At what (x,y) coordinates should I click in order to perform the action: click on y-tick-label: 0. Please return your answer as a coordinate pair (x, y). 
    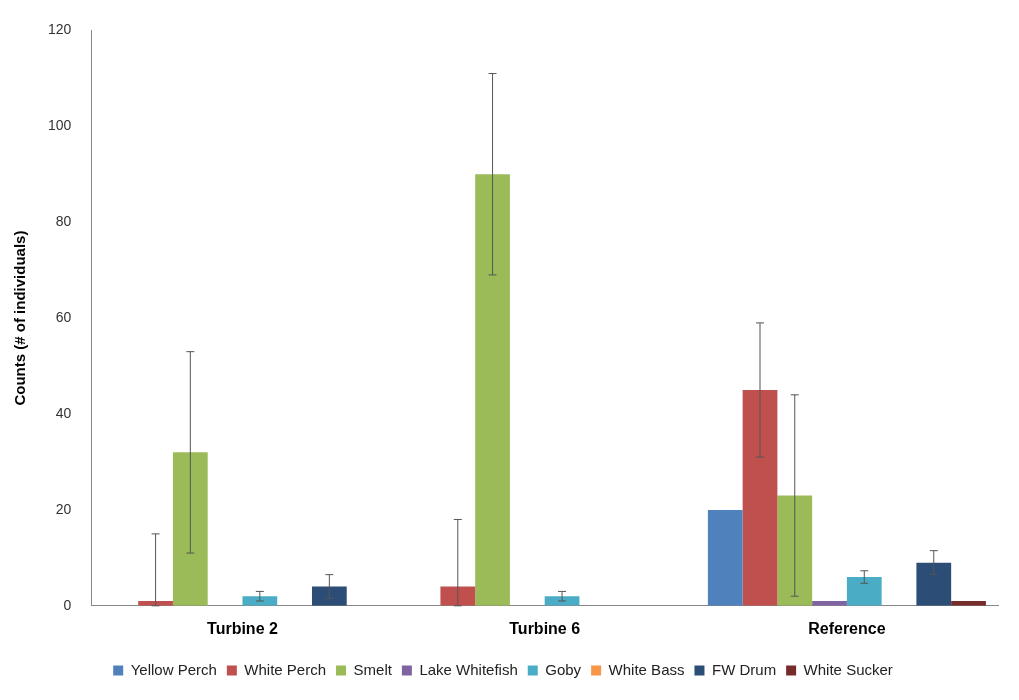
    Looking at the image, I should click on (67, 604).